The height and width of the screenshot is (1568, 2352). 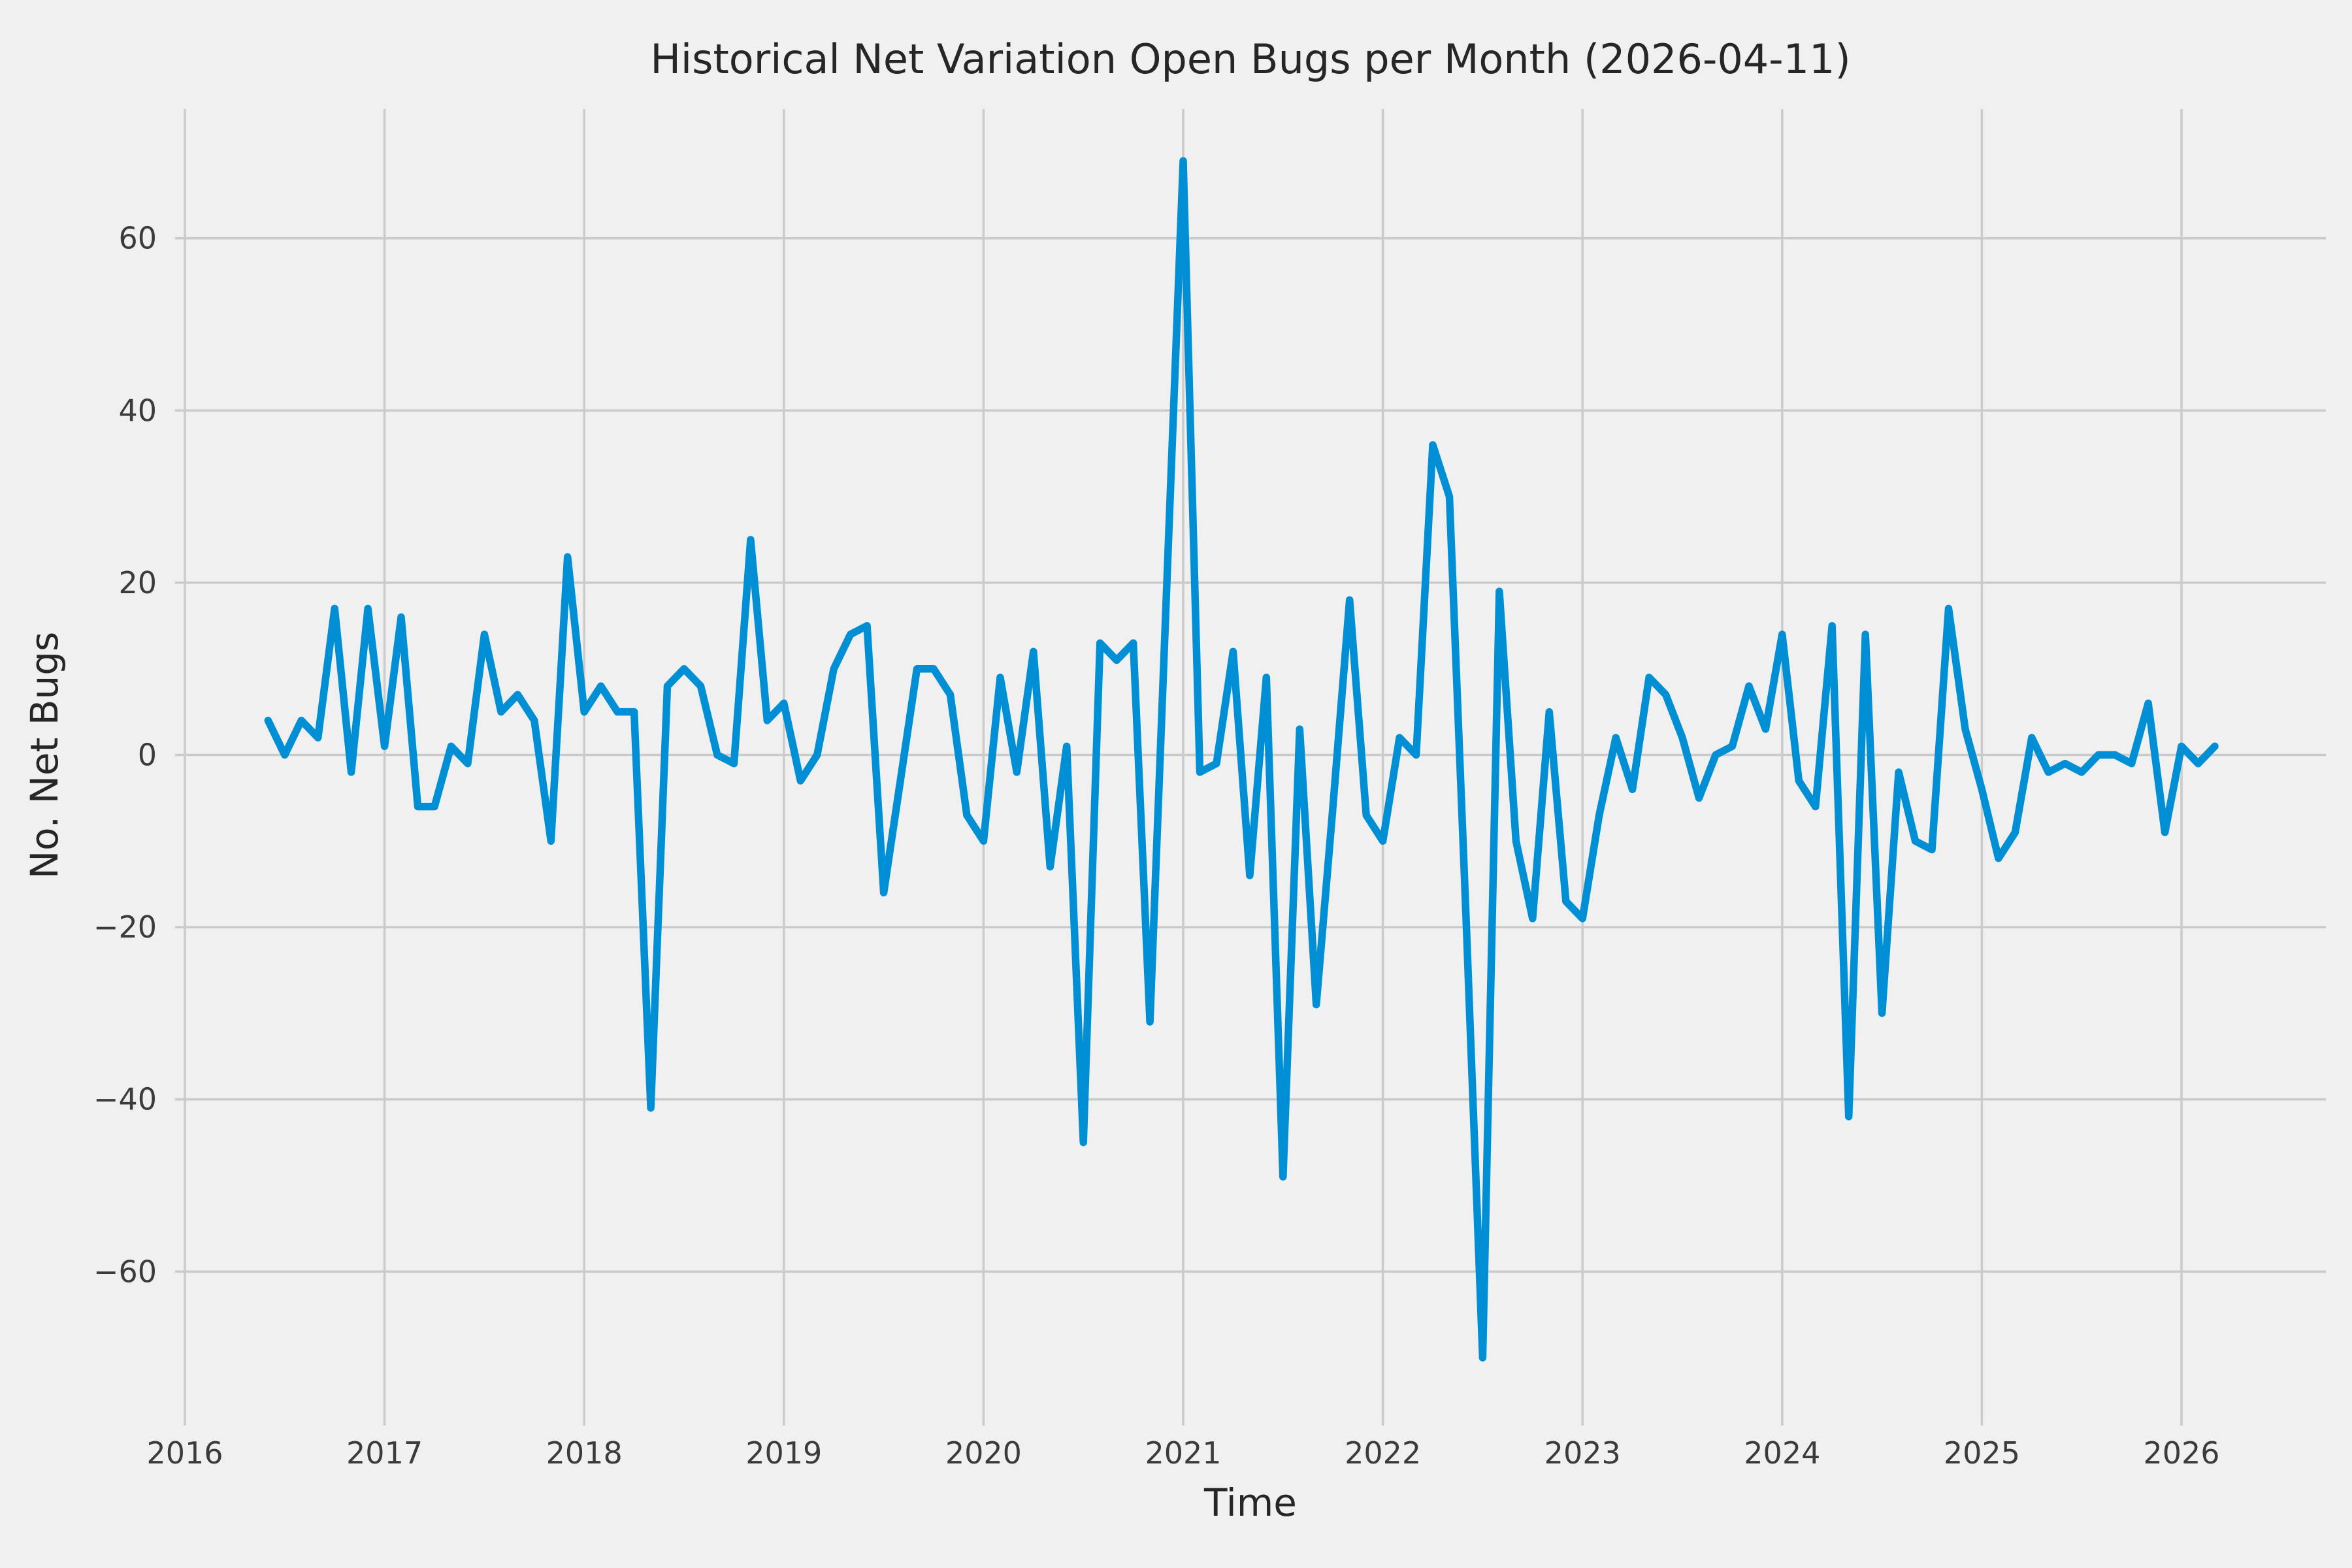 What do you see at coordinates (1383, 1453) in the screenshot?
I see `x-tick-label: 2022` at bounding box center [1383, 1453].